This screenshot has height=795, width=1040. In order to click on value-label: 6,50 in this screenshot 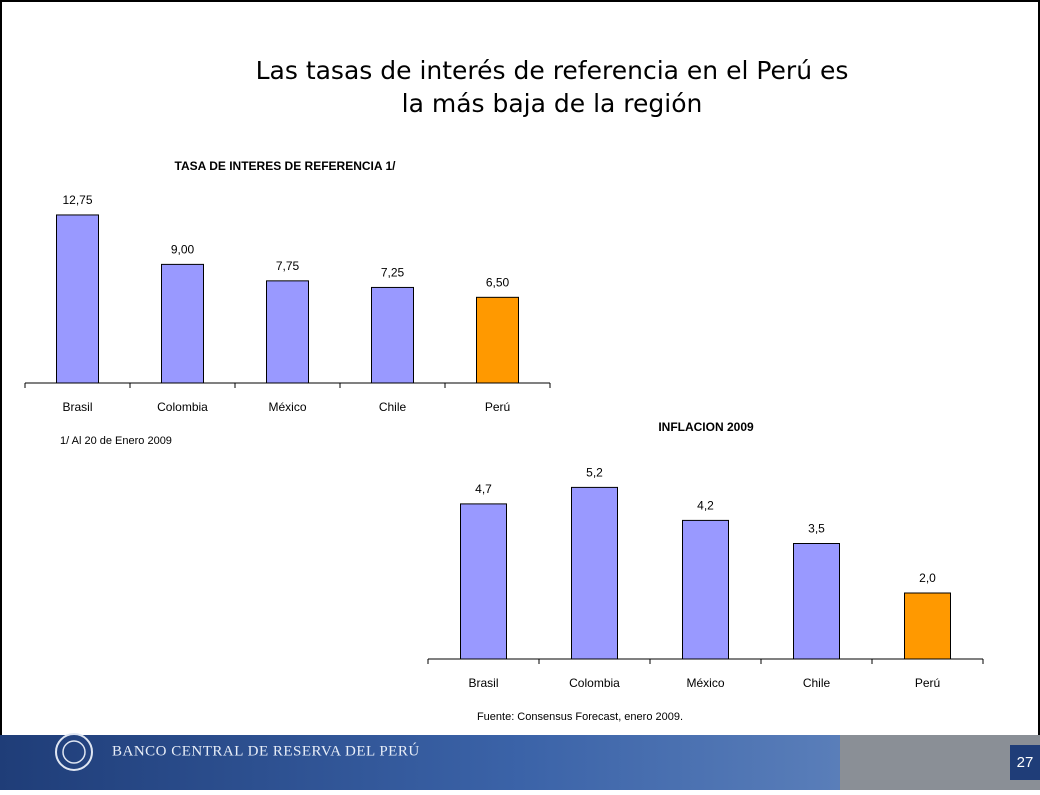, I will do `click(498, 283)`.